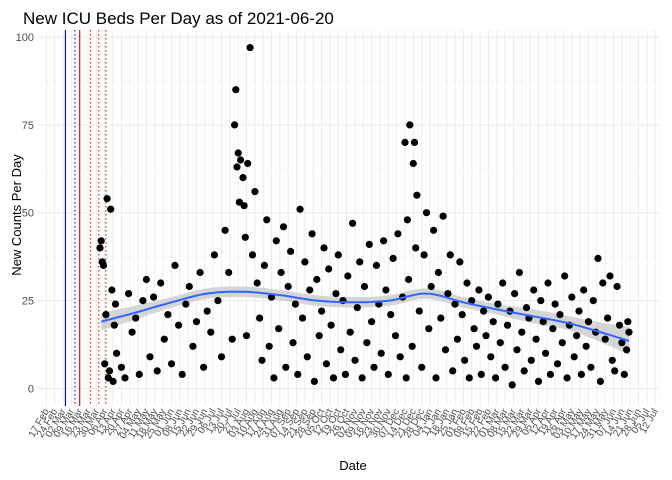  I want to click on confidence-ribbon-layer, so click(365, 320).